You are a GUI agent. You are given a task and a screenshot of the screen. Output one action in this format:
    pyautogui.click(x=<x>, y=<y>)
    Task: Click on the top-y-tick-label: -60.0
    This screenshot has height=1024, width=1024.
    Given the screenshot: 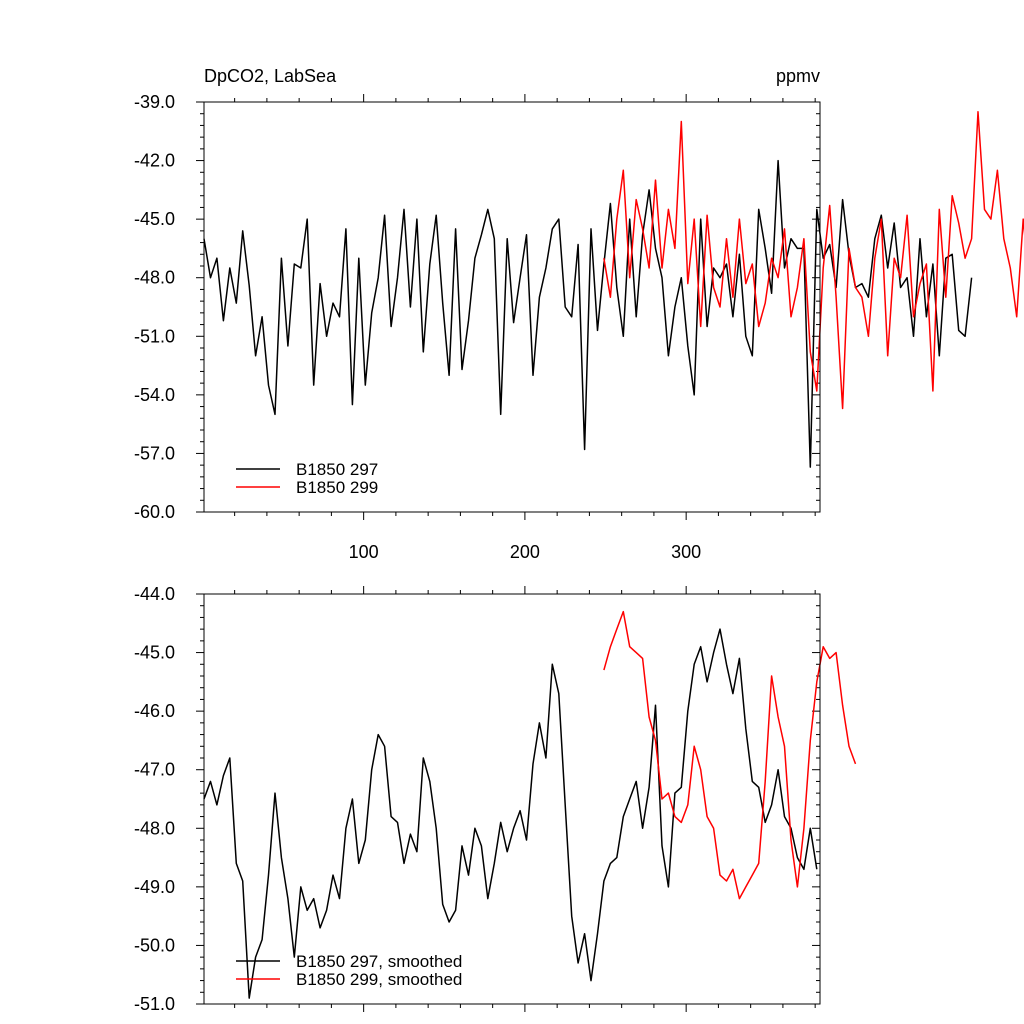 What is the action you would take?
    pyautogui.click(x=154, y=512)
    